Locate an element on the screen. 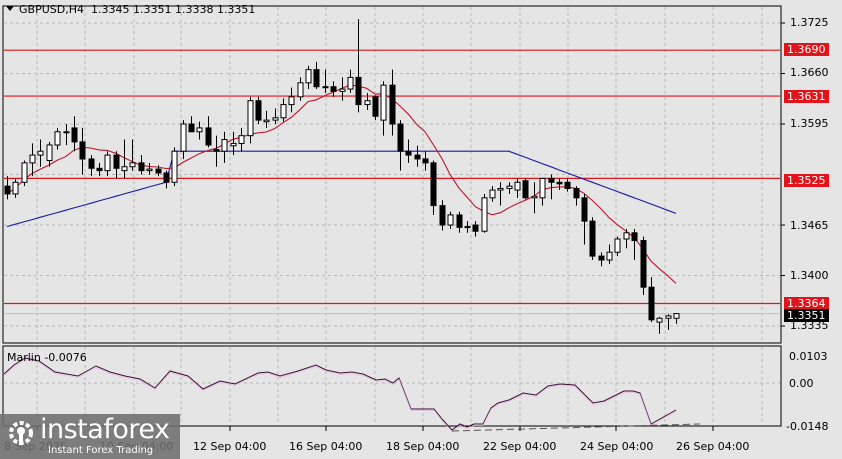  watermark-tagline: Instant Forex Trading is located at coordinates (101, 450).